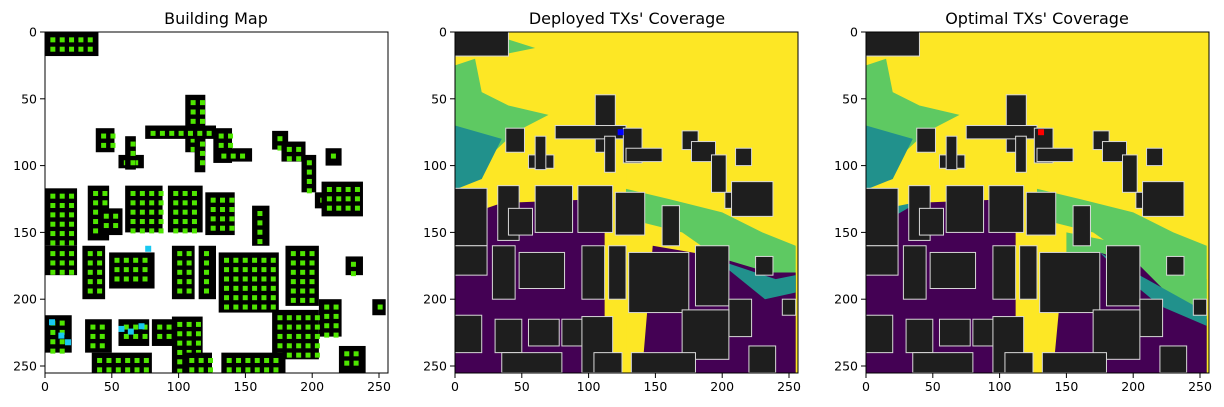 This screenshot has width=1224, height=407. Describe the element at coordinates (25, 232) in the screenshot. I see `y-tick-label: 150` at that location.